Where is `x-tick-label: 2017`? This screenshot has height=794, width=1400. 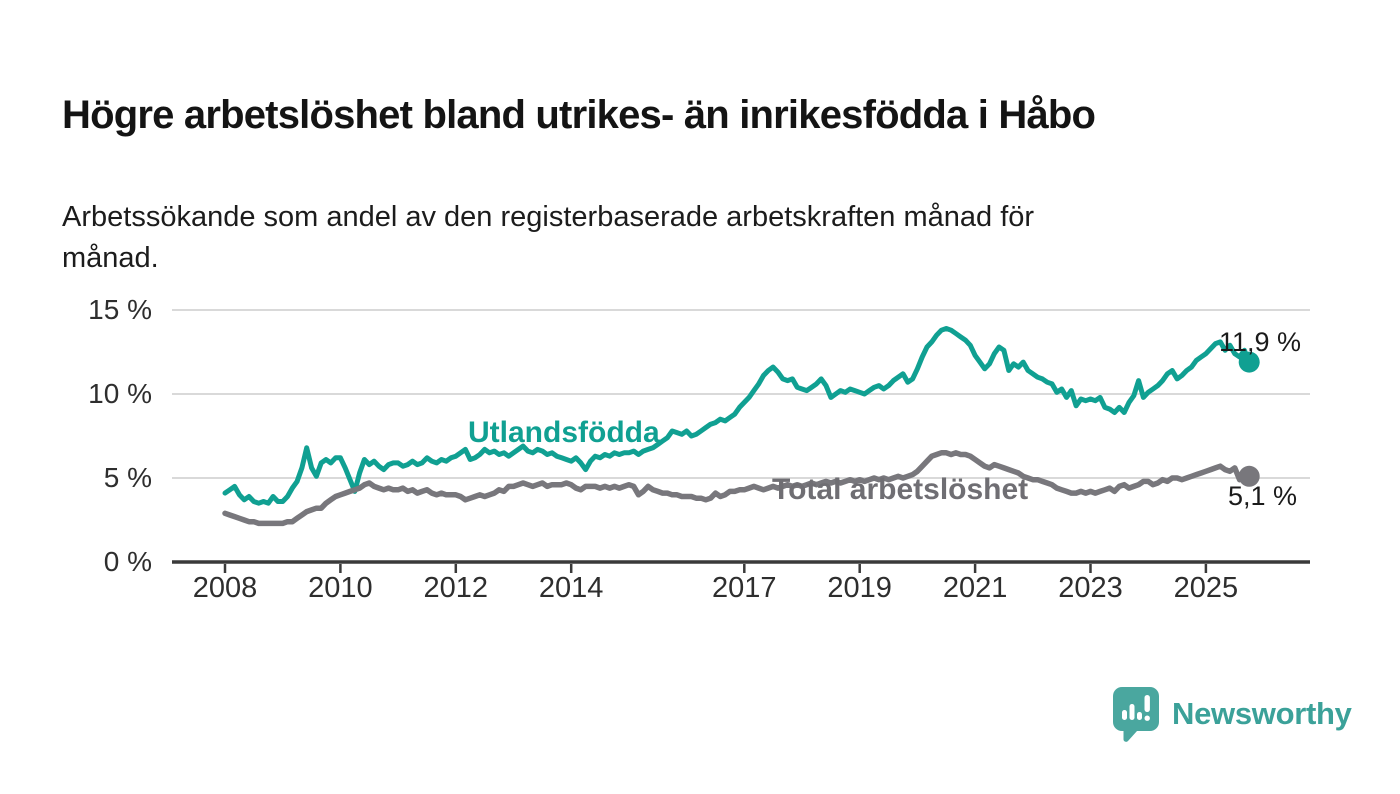 x-tick-label: 2017 is located at coordinates (744, 588).